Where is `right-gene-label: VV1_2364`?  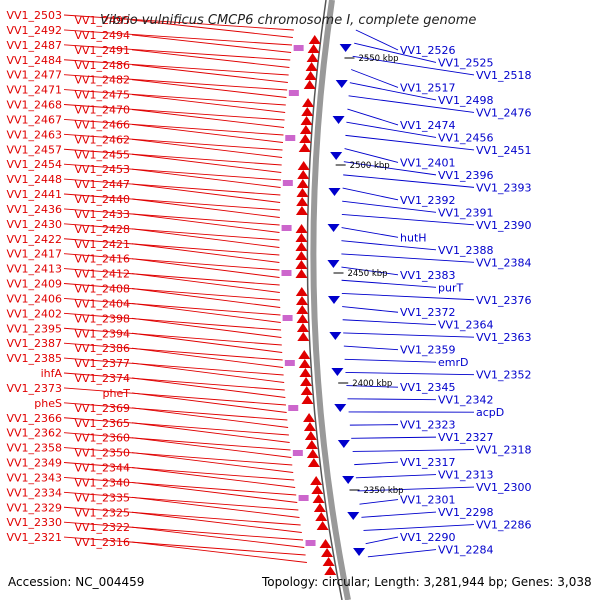
right-gene-label: VV1_2364 is located at coordinates (466, 325).